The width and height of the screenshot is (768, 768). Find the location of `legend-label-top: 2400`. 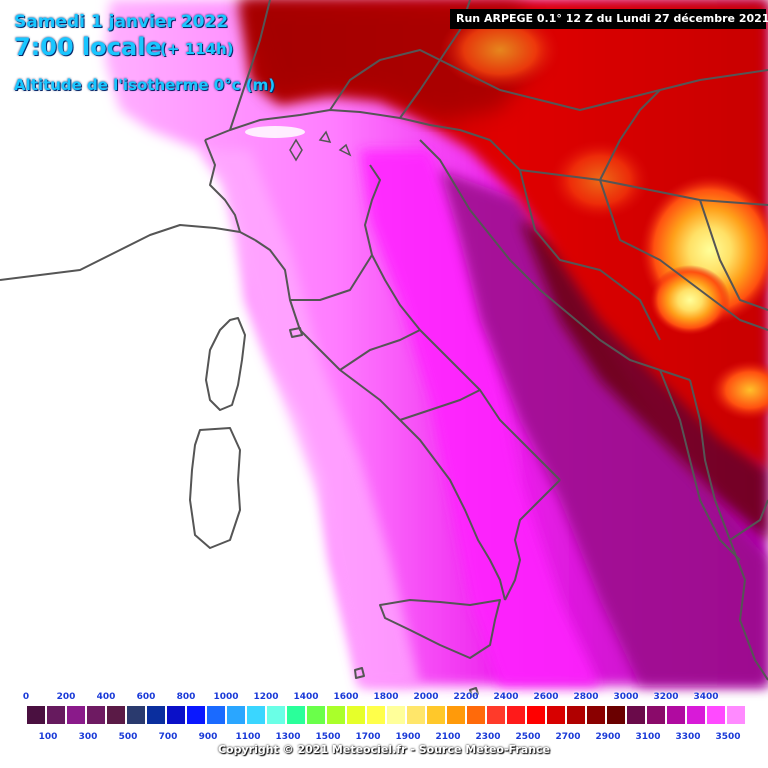

legend-label-top: 2400 is located at coordinates (506, 697).